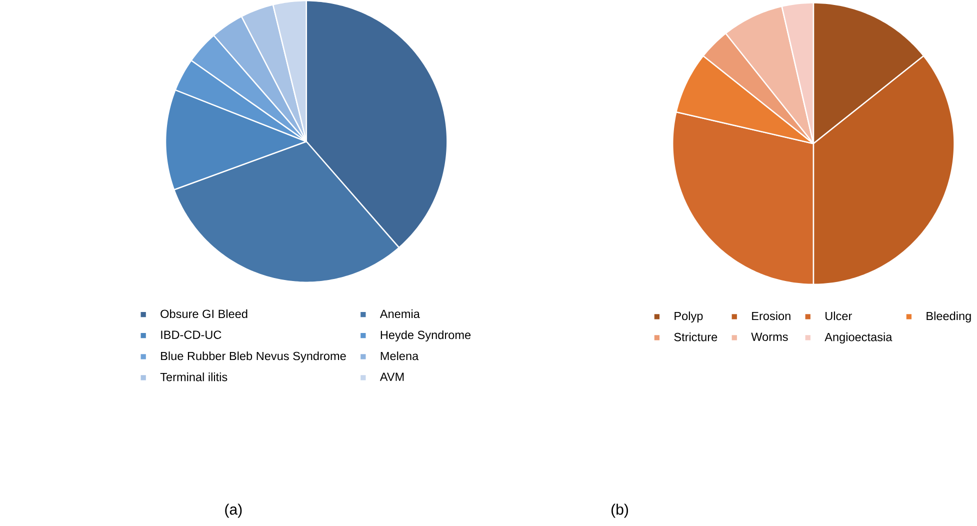  What do you see at coordinates (839, 316) in the screenshot?
I see `legend-label: Ulcer` at bounding box center [839, 316].